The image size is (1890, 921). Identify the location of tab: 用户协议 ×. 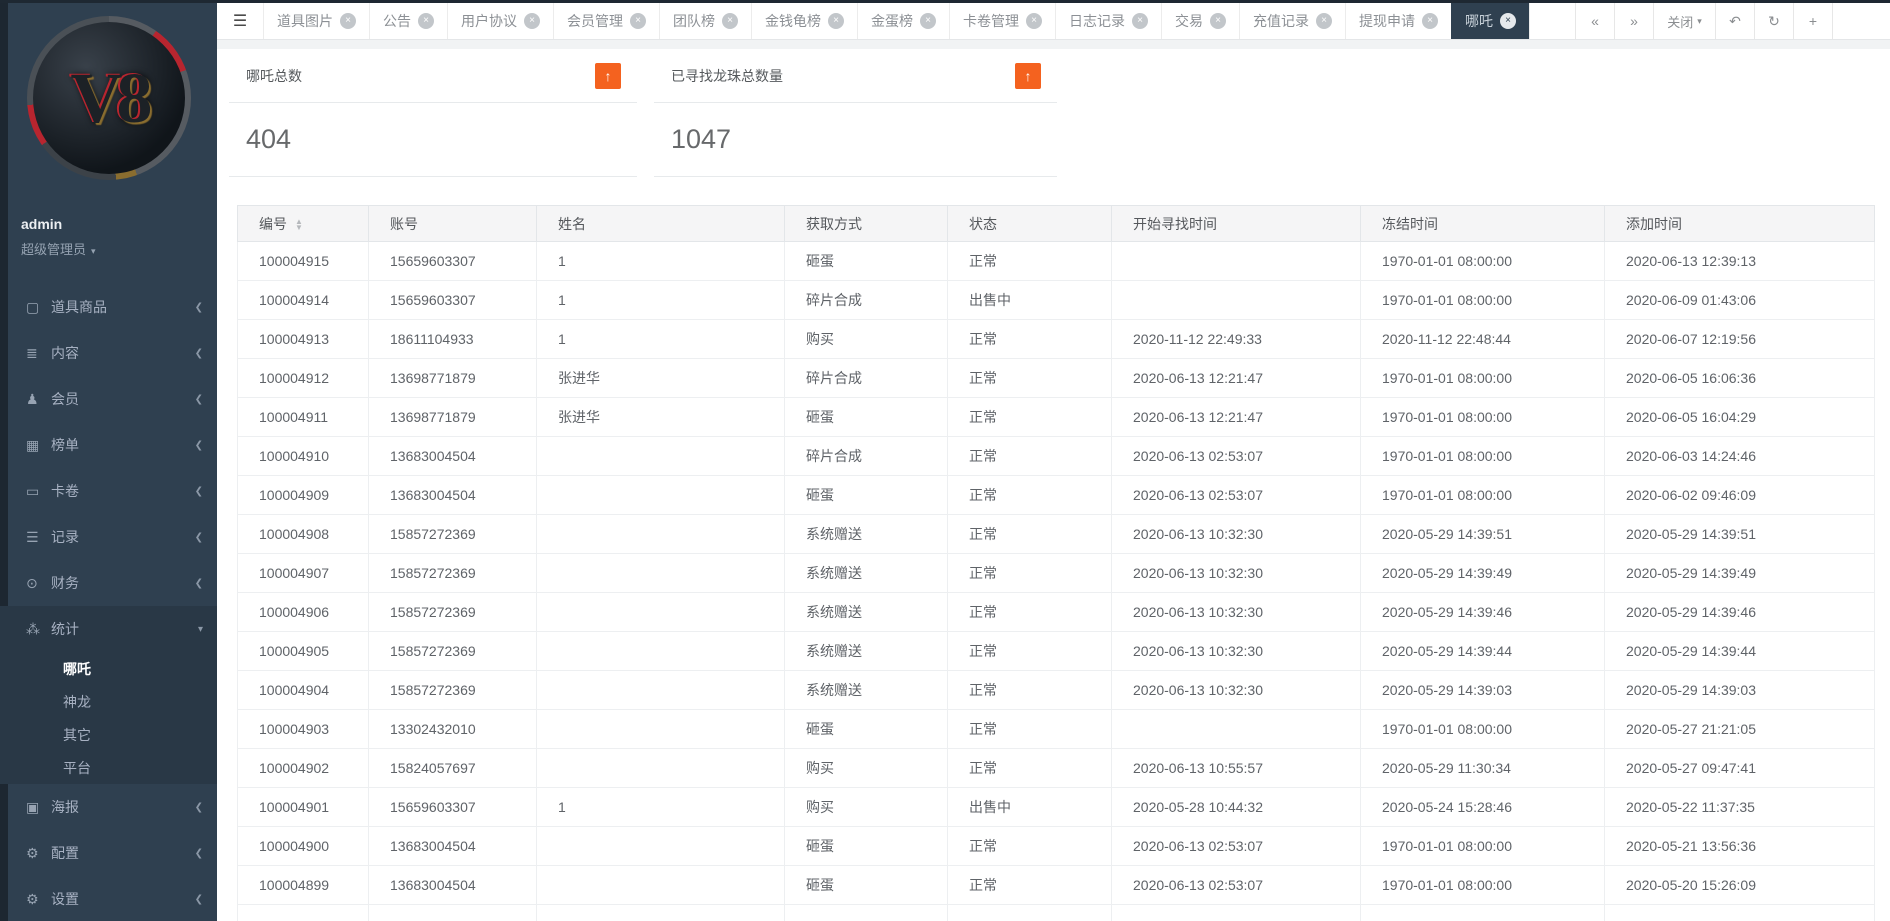
(500, 21).